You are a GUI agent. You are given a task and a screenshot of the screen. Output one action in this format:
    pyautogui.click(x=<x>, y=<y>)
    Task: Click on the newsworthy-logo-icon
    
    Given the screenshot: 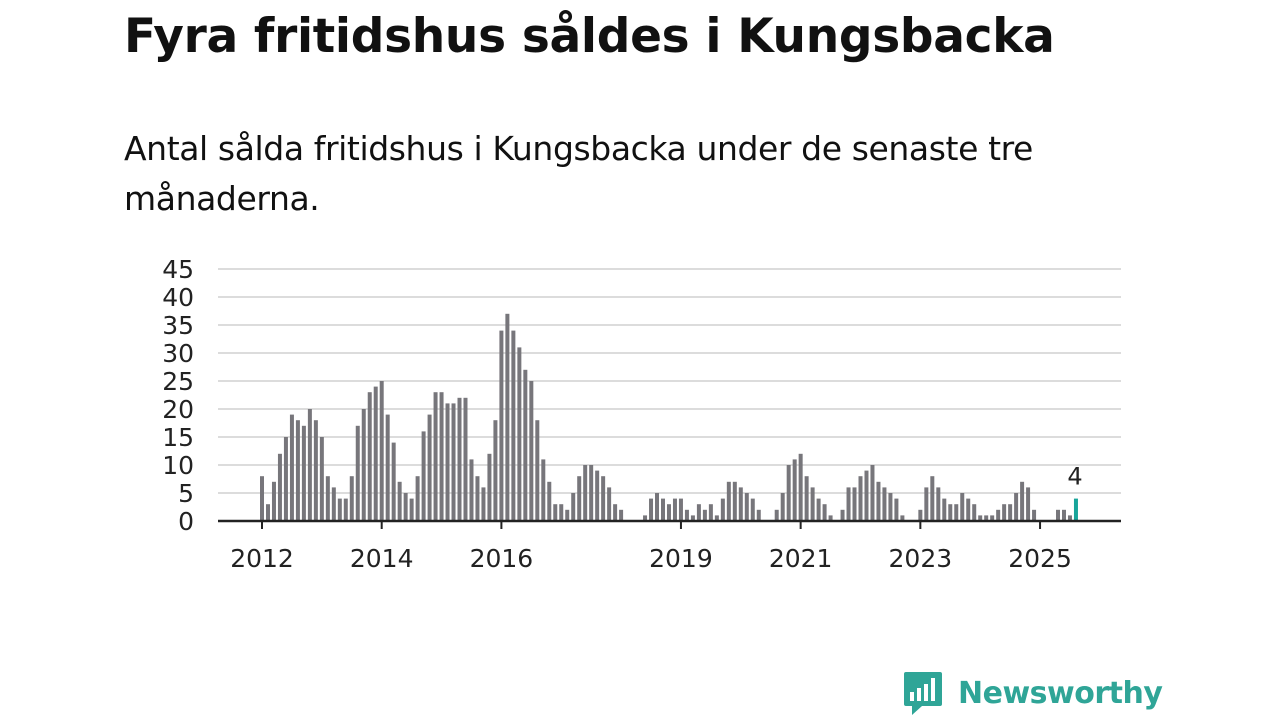 What is the action you would take?
    pyautogui.click(x=923, y=693)
    